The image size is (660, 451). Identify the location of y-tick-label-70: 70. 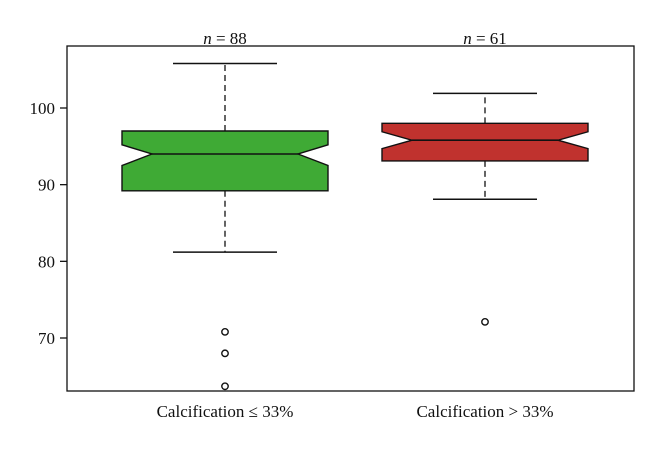
(46, 338).